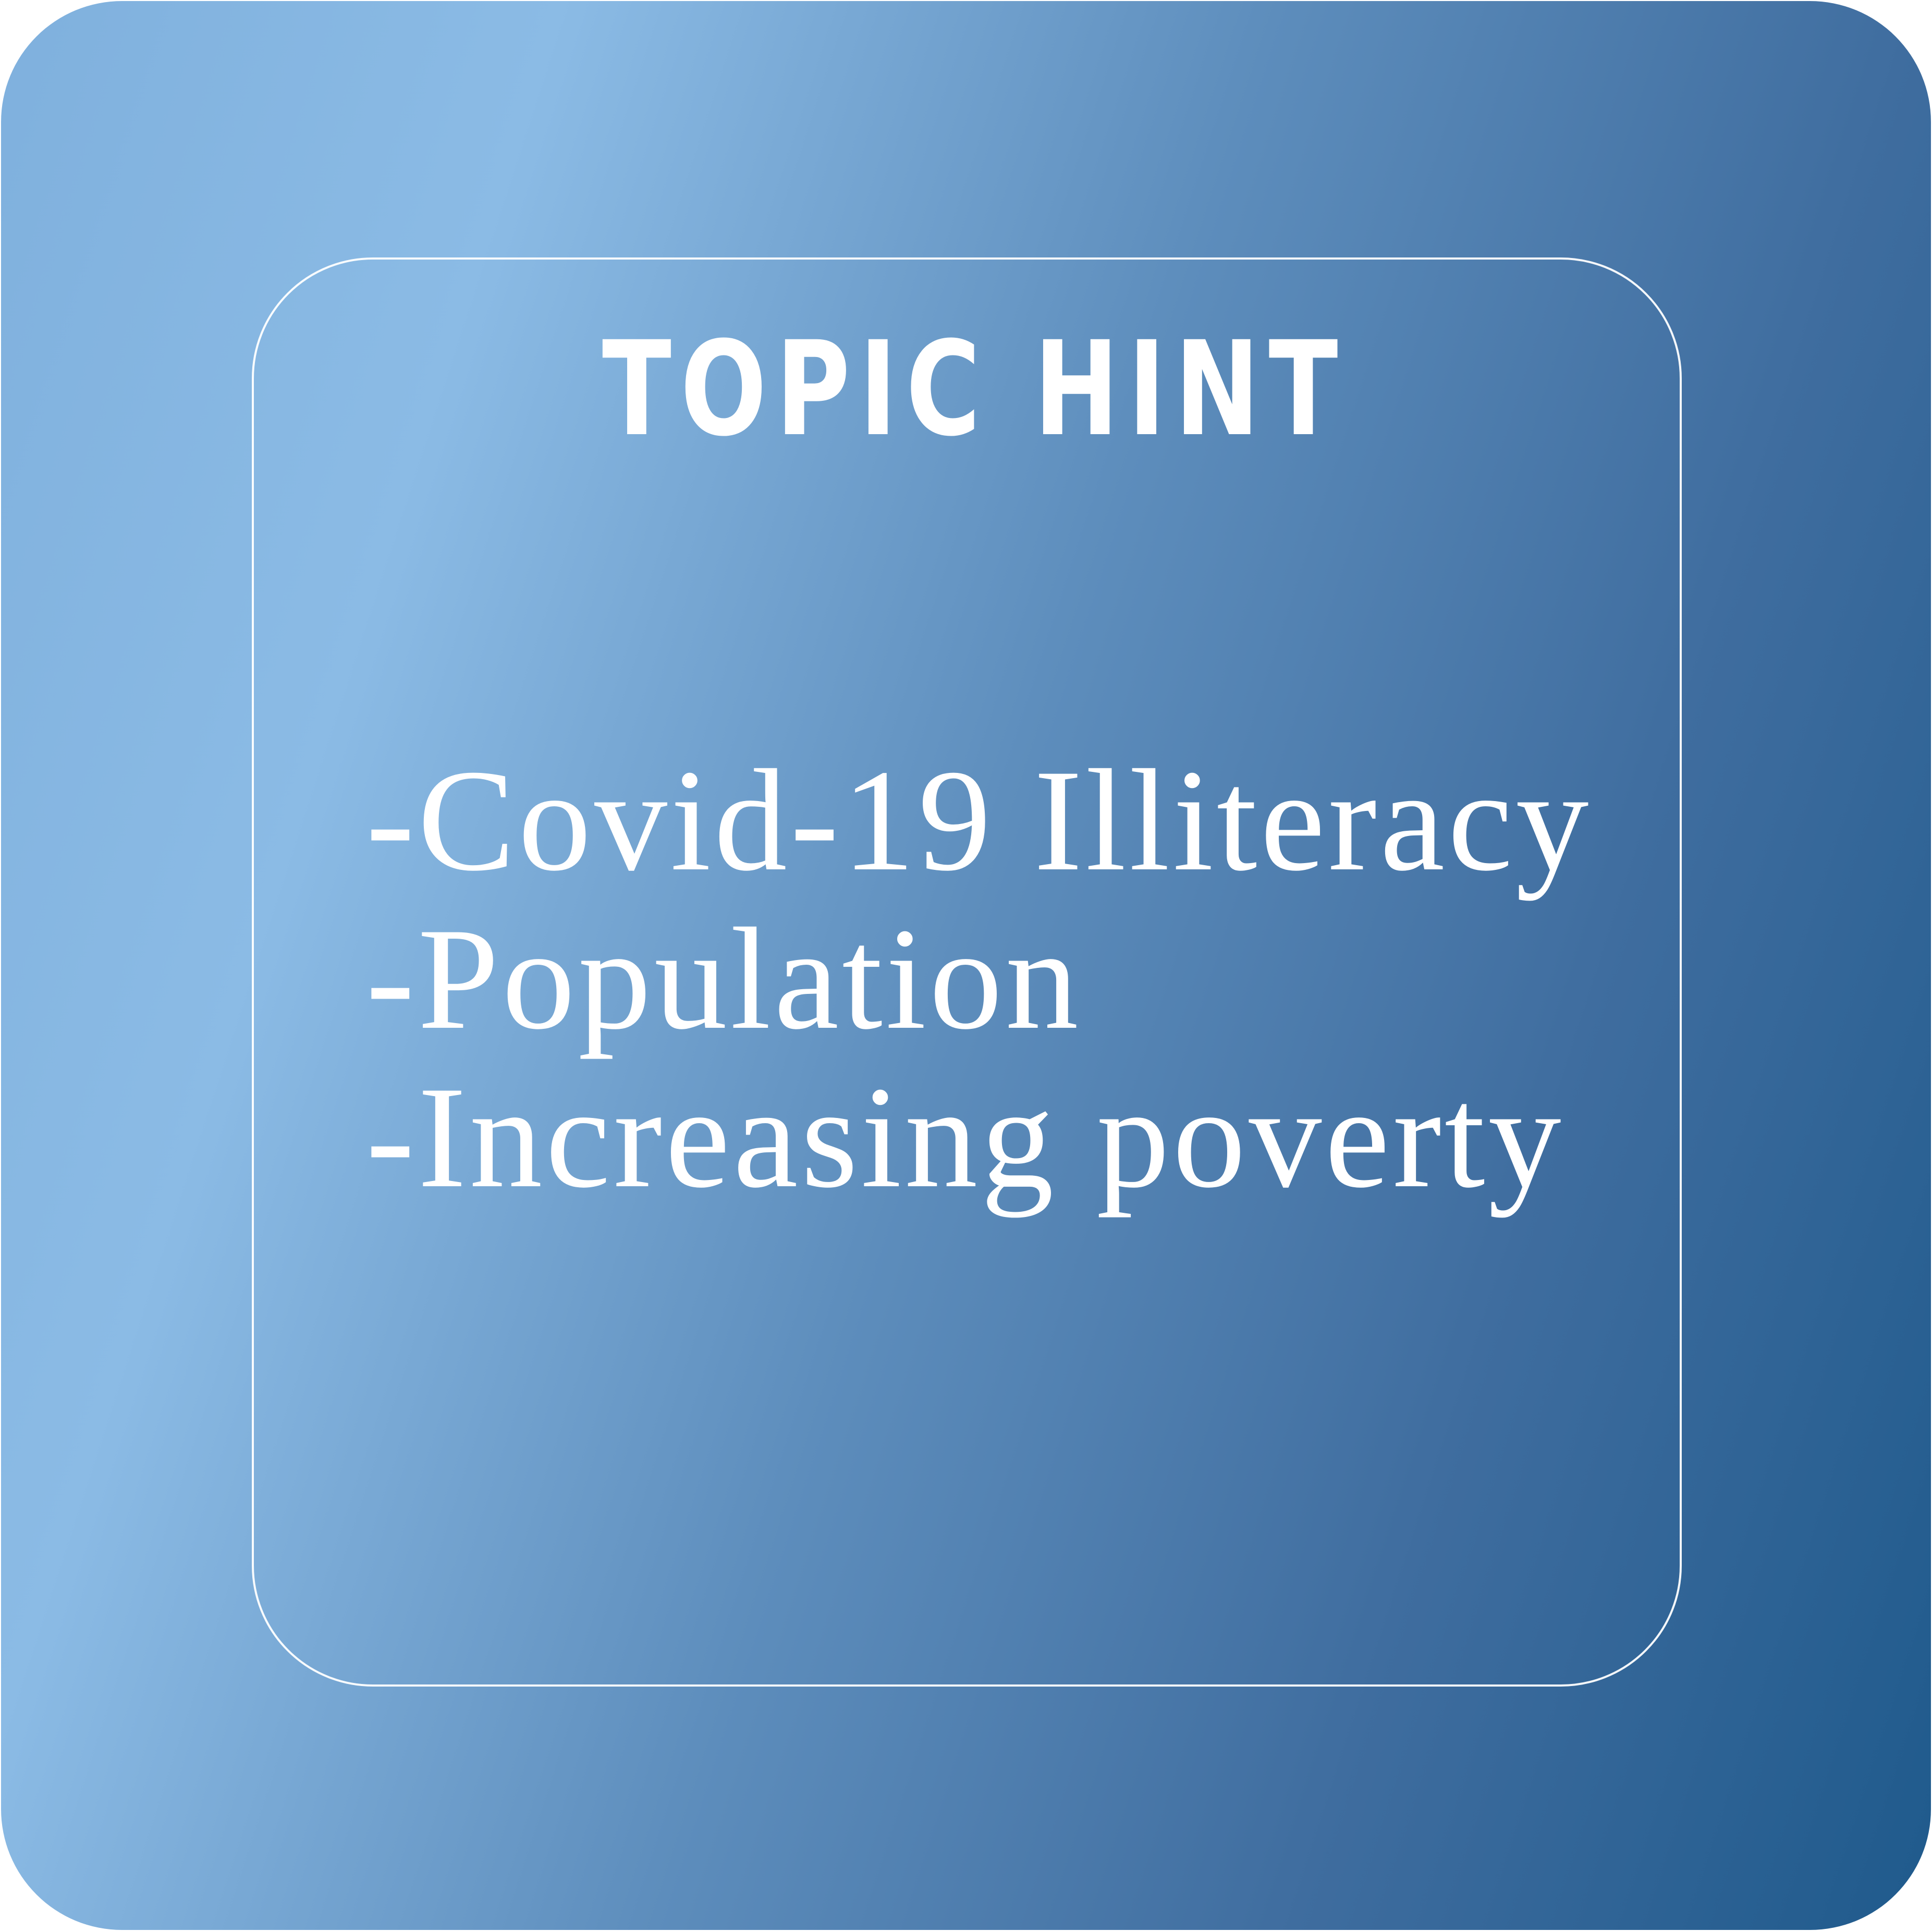  What do you see at coordinates (979, 820) in the screenshot?
I see `list-item: -Covid-19 Illiteracy` at bounding box center [979, 820].